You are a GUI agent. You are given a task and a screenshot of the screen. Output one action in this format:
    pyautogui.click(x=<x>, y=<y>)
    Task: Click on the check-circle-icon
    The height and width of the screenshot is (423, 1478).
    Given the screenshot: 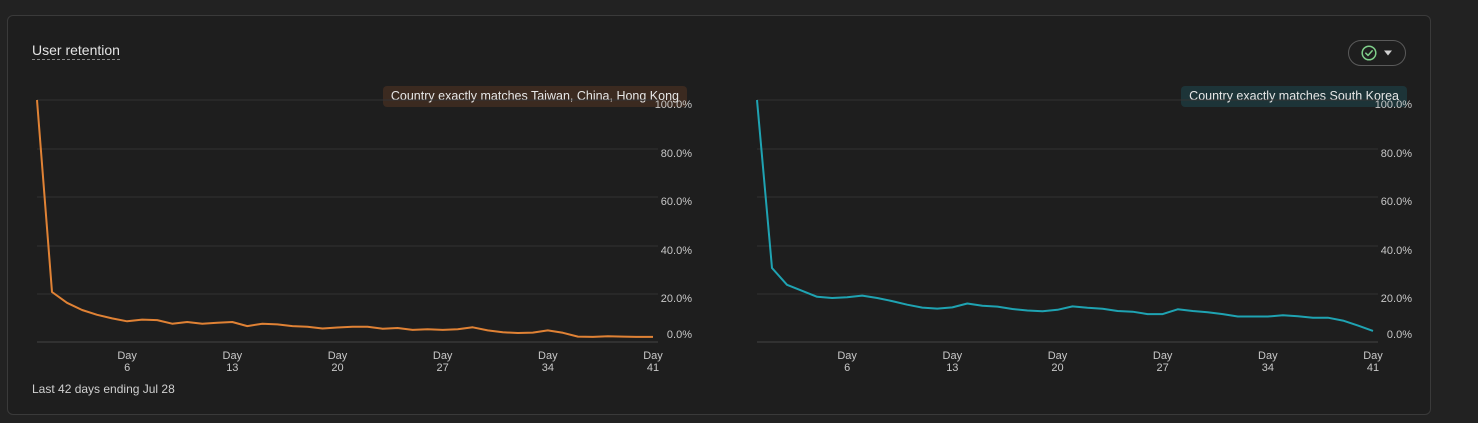 What is the action you would take?
    pyautogui.click(x=1369, y=53)
    